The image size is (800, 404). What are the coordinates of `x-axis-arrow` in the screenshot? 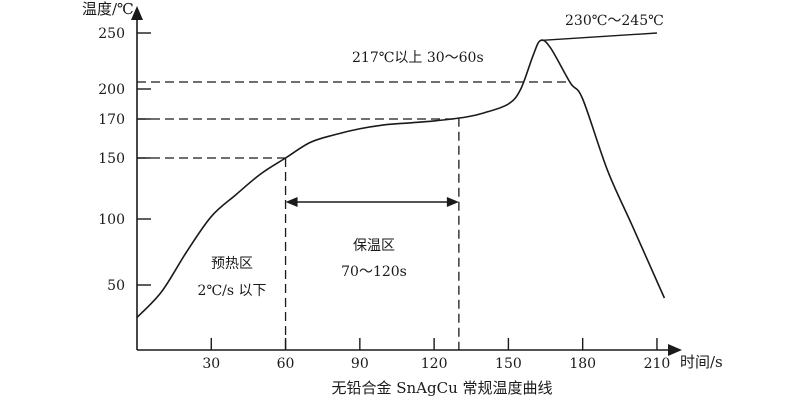 It's located at (675, 350).